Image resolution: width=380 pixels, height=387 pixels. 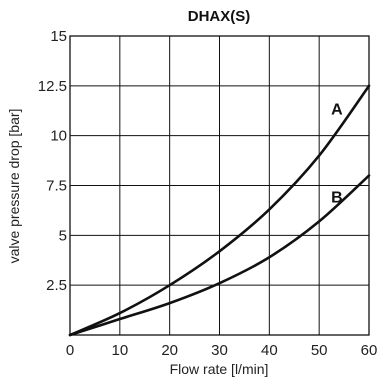 I want to click on x-tick-label: 10, so click(x=119, y=350).